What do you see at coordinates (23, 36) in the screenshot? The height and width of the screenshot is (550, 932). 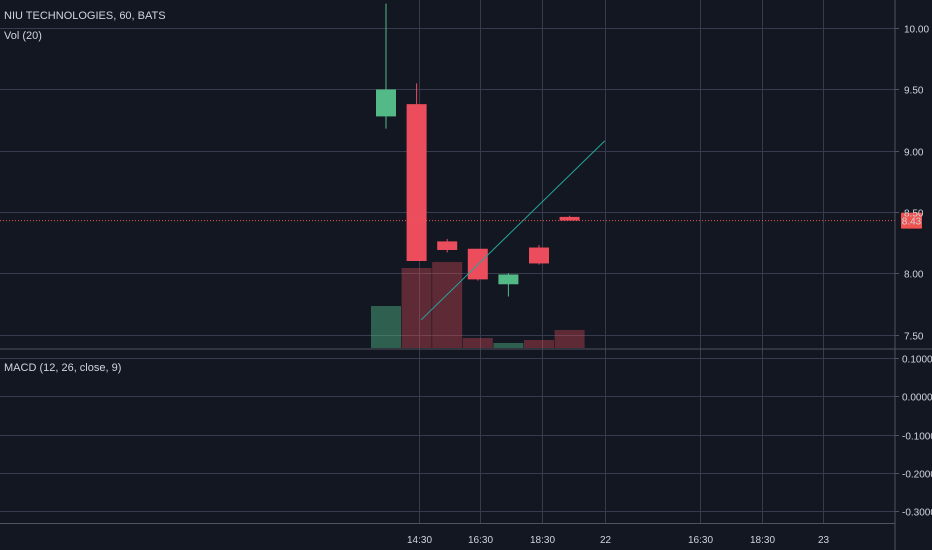 I see `volume-legend: Vol (20)` at bounding box center [23, 36].